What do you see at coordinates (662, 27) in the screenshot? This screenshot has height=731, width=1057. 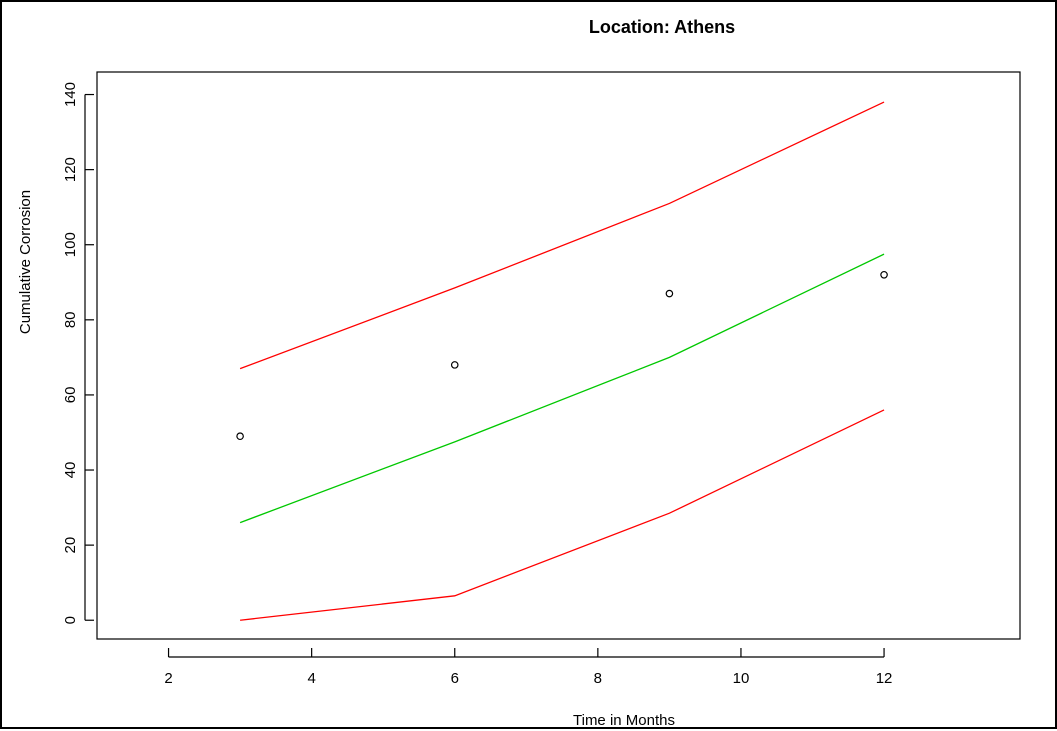 I see `chart-title: Location: Athens` at bounding box center [662, 27].